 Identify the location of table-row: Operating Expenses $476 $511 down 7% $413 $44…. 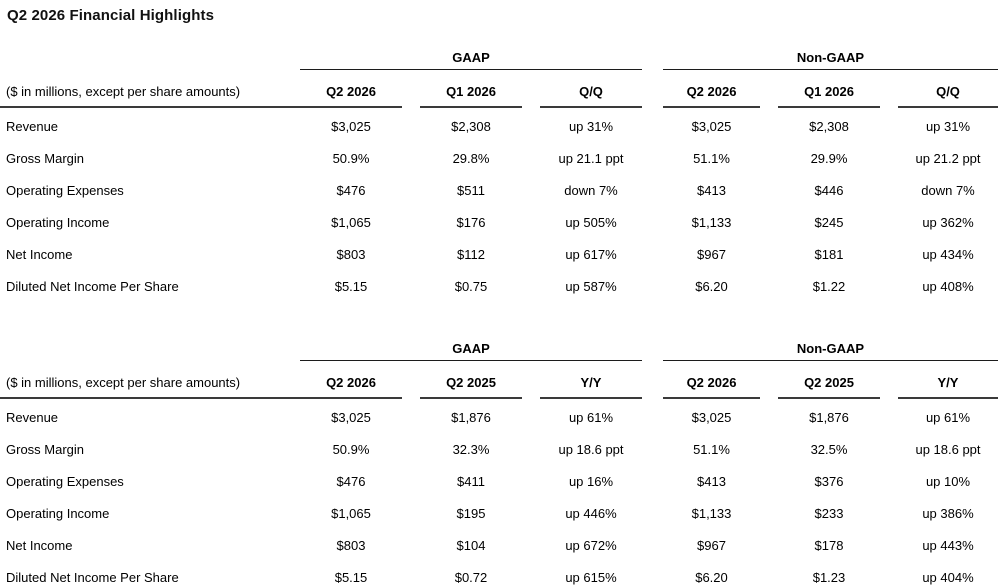
(500, 191).